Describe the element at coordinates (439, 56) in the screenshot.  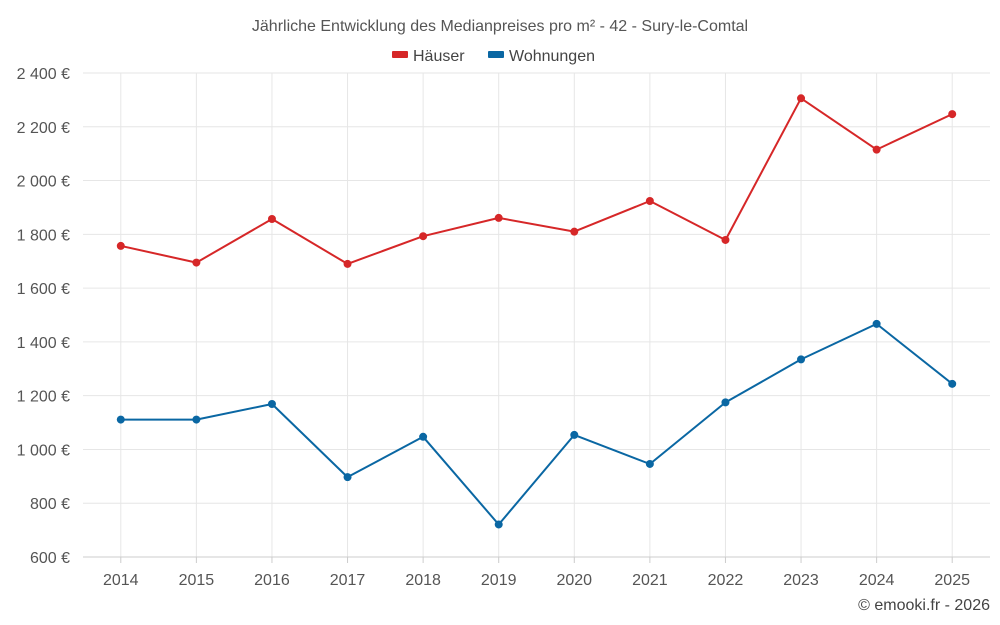
I see `legend-item-label: Häuser` at that location.